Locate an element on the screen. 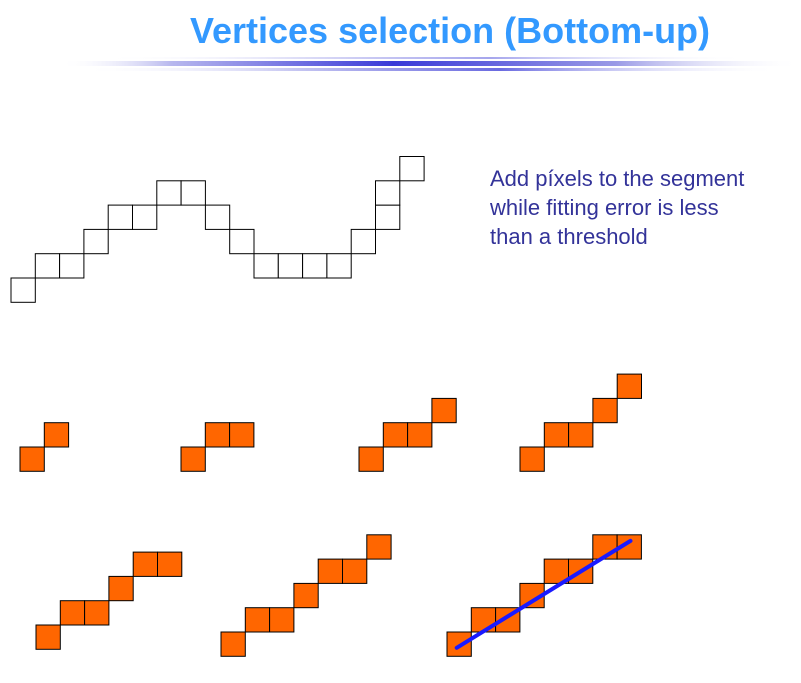 This screenshot has height=683, width=801. description-line-1: Add píxels to the segment is located at coordinates (617, 178).